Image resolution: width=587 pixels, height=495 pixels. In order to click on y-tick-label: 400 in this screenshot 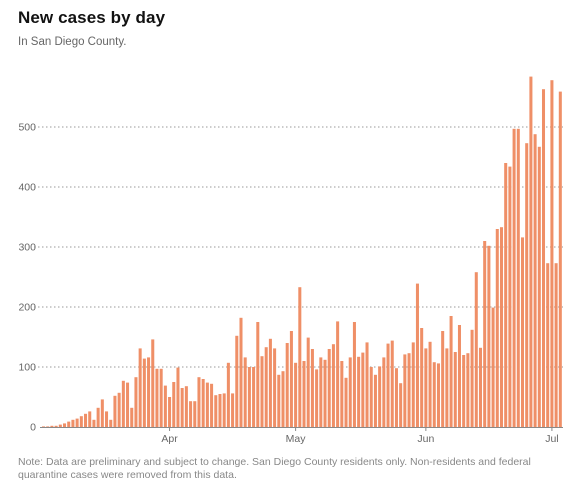, I will do `click(27, 188)`.